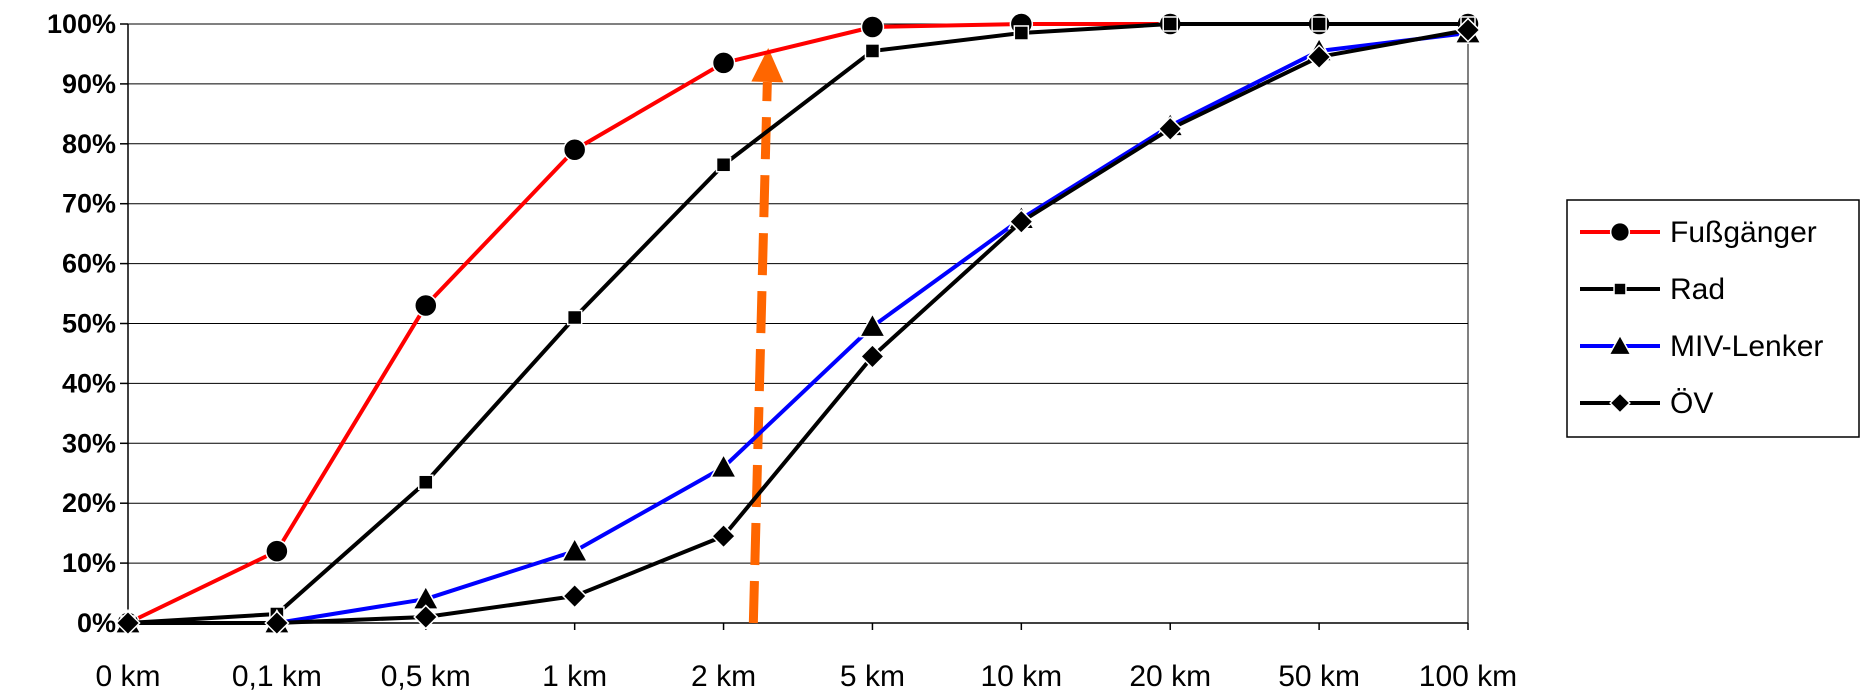 Image resolution: width=1865 pixels, height=694 pixels. What do you see at coordinates (1646, 403) in the screenshot?
I see `legend-item-ov: ÖV` at bounding box center [1646, 403].